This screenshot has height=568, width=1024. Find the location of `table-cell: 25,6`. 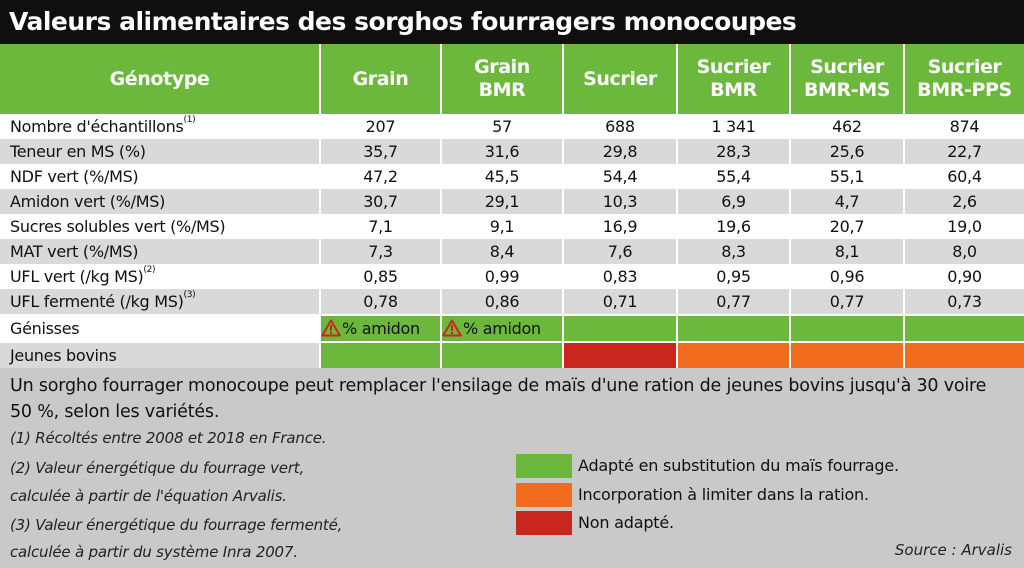

table-cell: 25,6 is located at coordinates (846, 151).